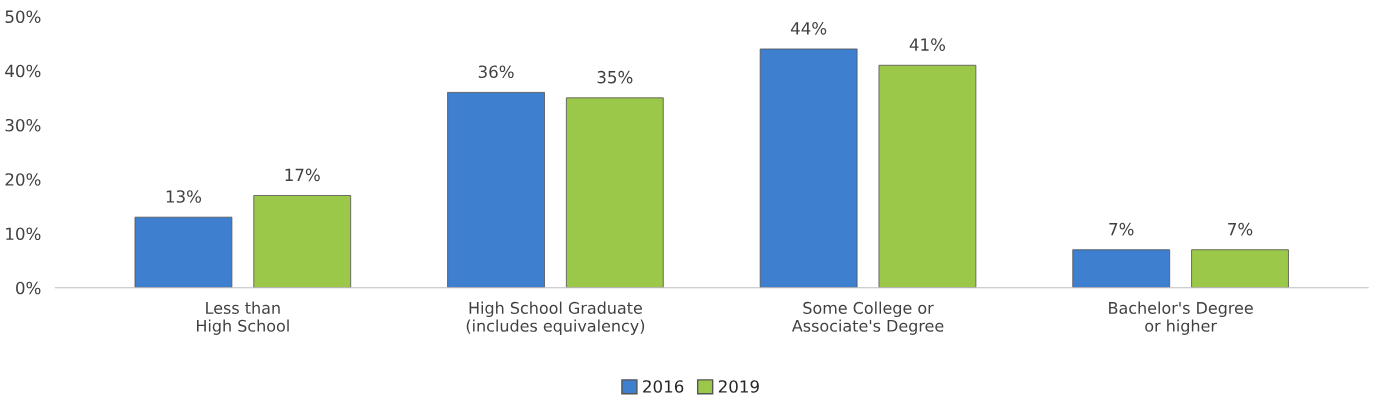 This screenshot has height=411, width=1382. What do you see at coordinates (663, 386) in the screenshot?
I see `legend-label: 2016` at bounding box center [663, 386].